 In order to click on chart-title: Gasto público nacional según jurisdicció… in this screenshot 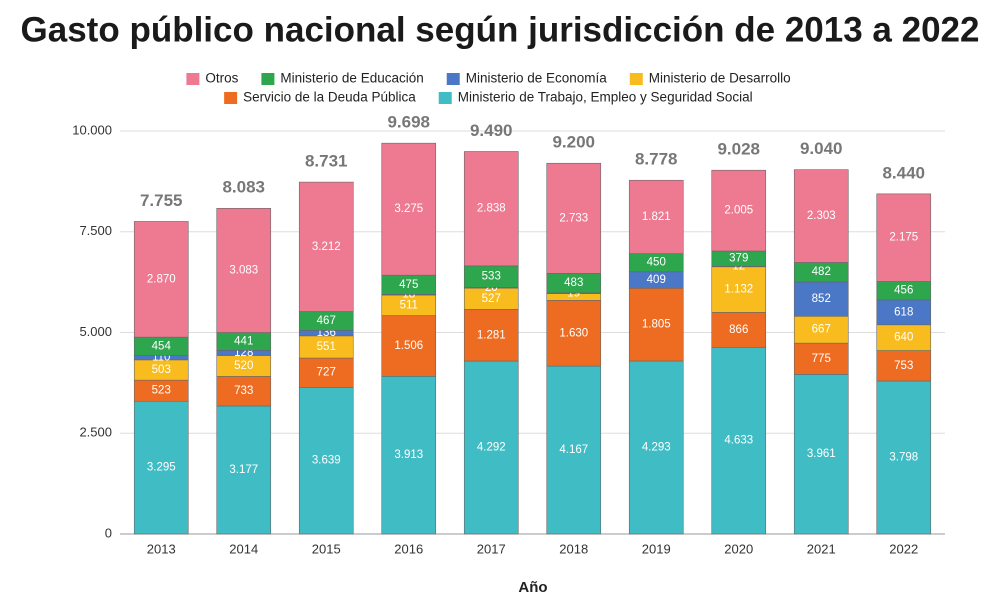, I will do `click(500, 29)`.